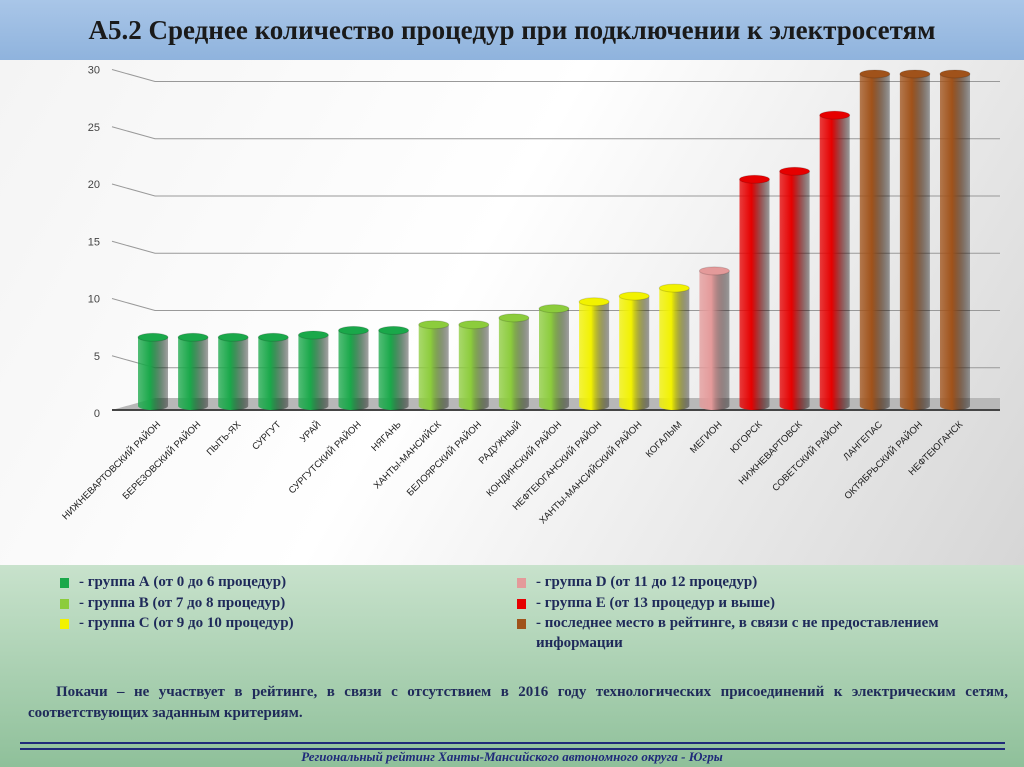  I want to click on legend-item-c: - группа С (от 9 до 10 процедур), so click(177, 623).